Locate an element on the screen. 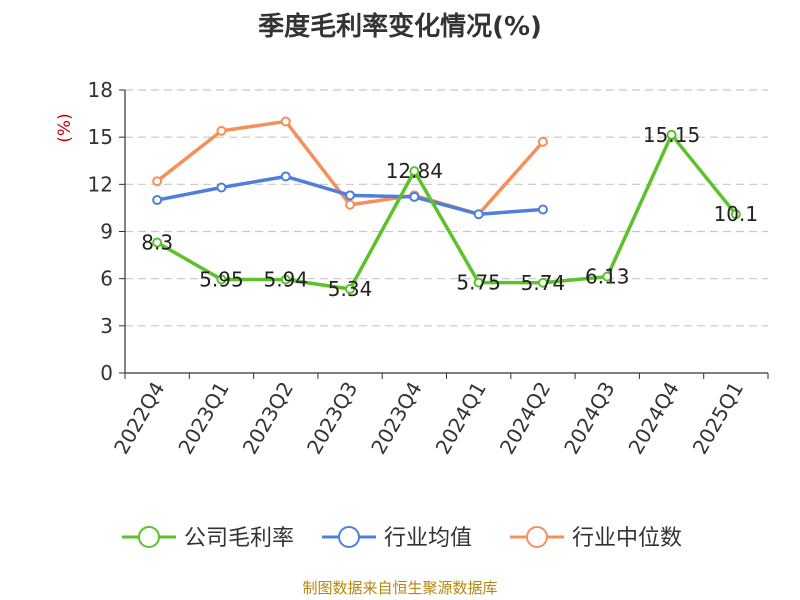  source-note: 制图数据来自恒生聚源数据库 is located at coordinates (400, 588).